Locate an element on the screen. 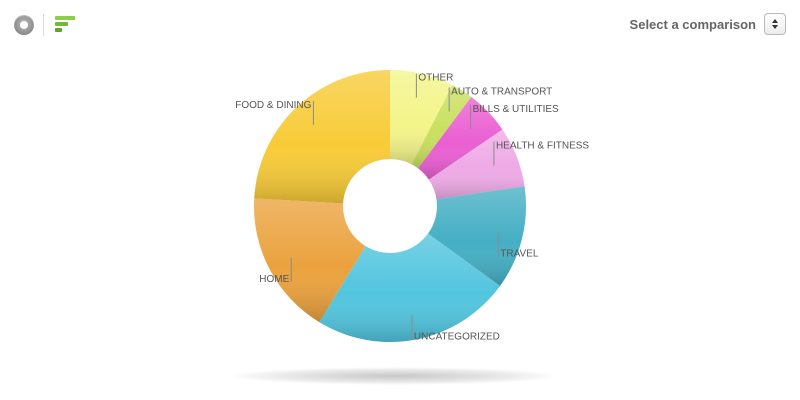 The image size is (800, 400). toolbar-divider is located at coordinates (43, 25).